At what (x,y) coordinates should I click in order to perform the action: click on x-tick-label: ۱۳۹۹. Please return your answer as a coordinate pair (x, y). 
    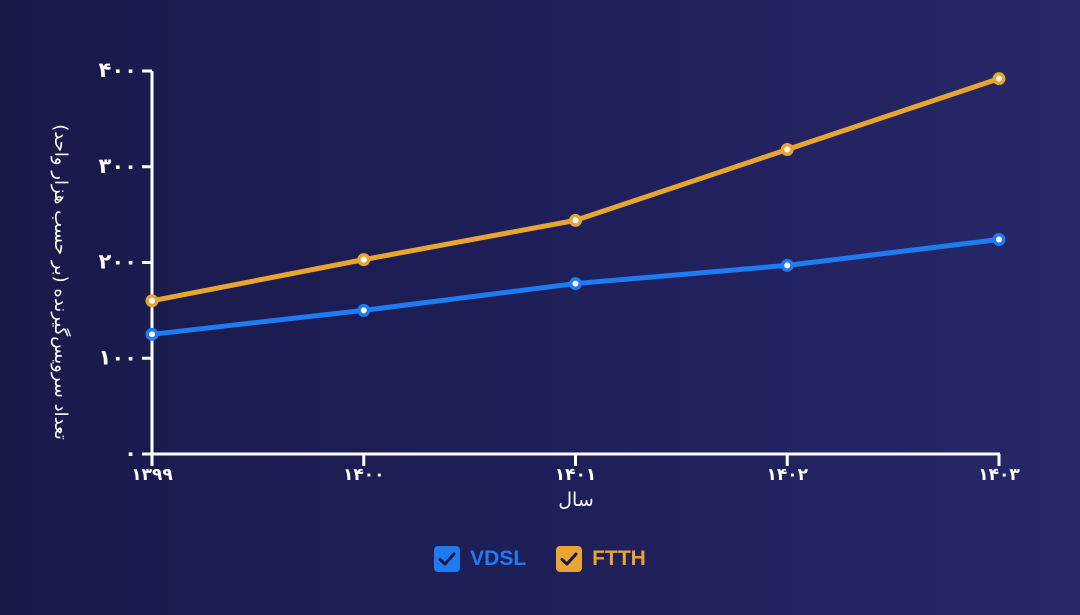
    Looking at the image, I should click on (152, 475).